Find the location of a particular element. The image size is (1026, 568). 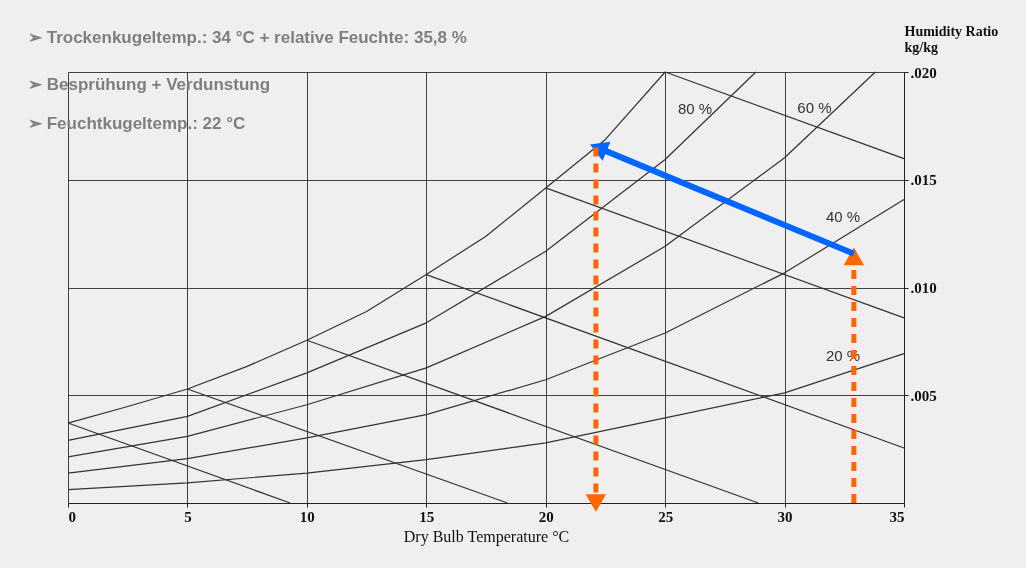

x-tick-label: 5 is located at coordinates (188, 516).